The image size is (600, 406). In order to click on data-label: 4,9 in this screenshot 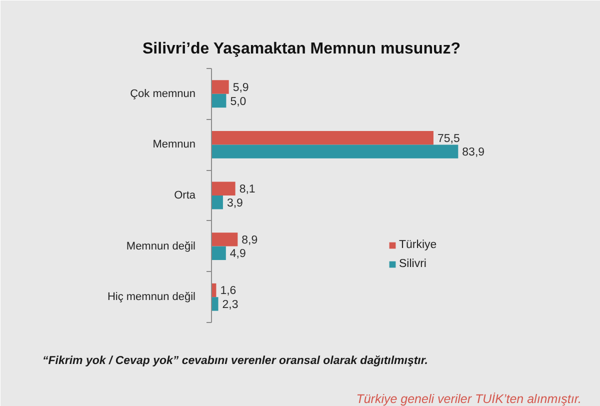, I will do `click(238, 254)`.